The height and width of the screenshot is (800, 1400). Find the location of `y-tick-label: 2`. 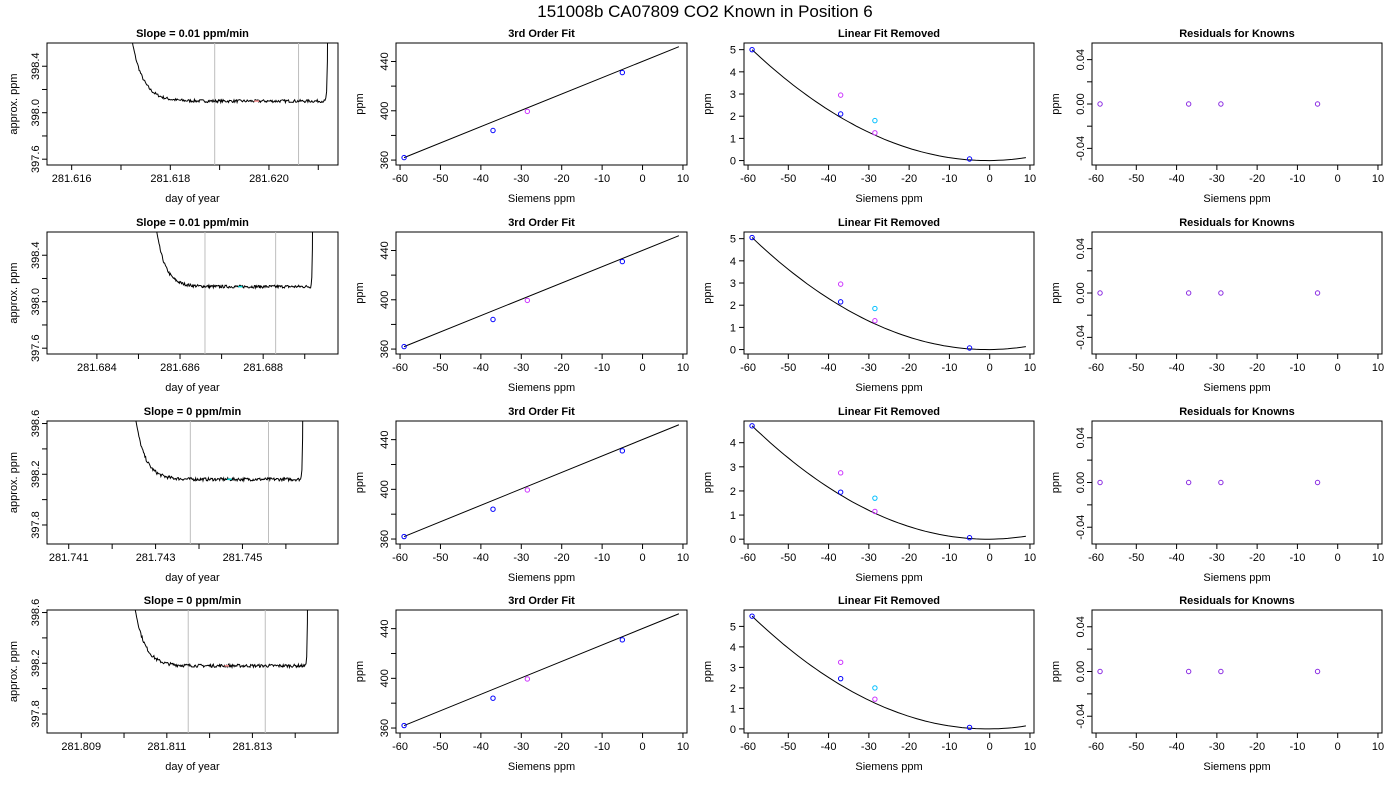

y-tick-label: 2 is located at coordinates (733, 689).